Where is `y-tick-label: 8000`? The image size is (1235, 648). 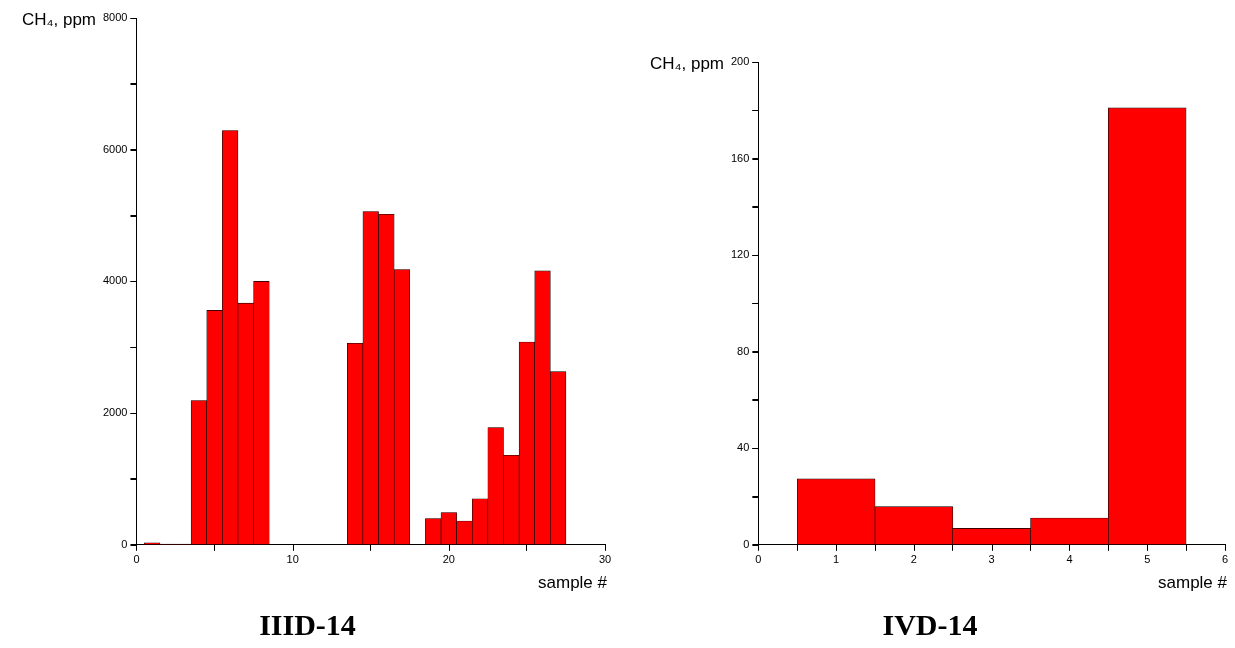 y-tick-label: 8000 is located at coordinates (115, 17).